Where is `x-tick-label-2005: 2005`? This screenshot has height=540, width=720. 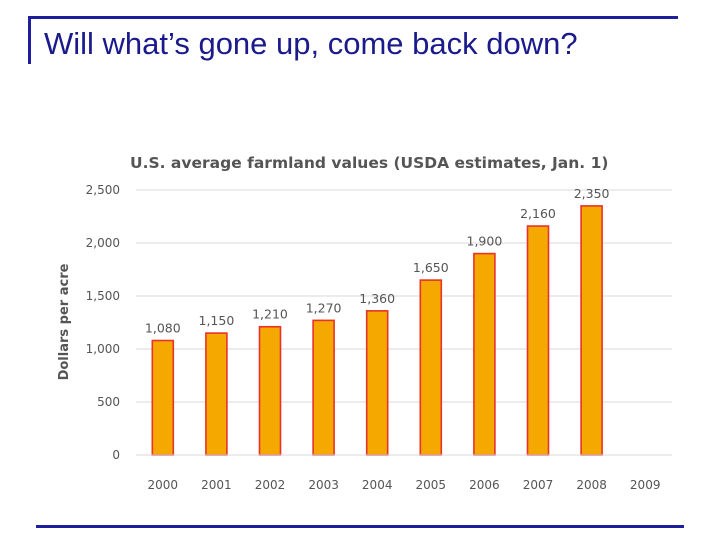 x-tick-label-2005: 2005 is located at coordinates (431, 485).